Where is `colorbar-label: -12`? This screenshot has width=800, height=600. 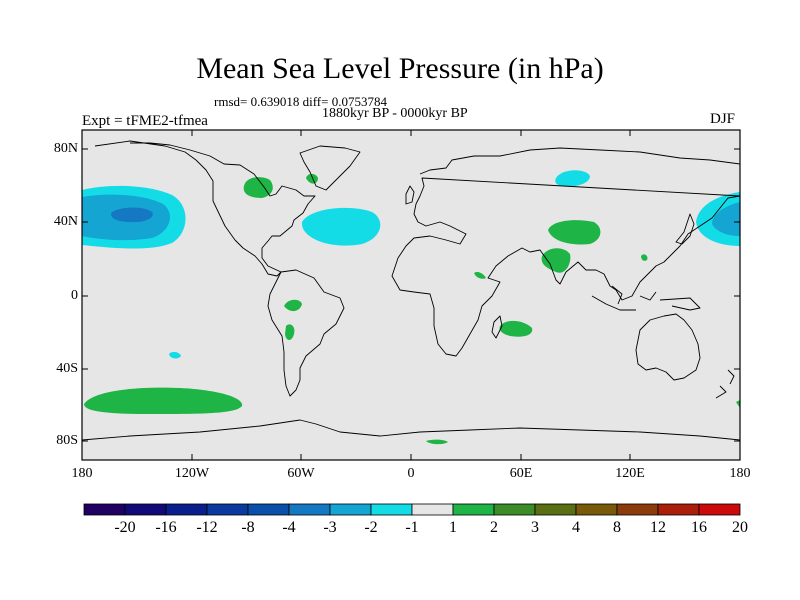
colorbar-label: -12 is located at coordinates (207, 527).